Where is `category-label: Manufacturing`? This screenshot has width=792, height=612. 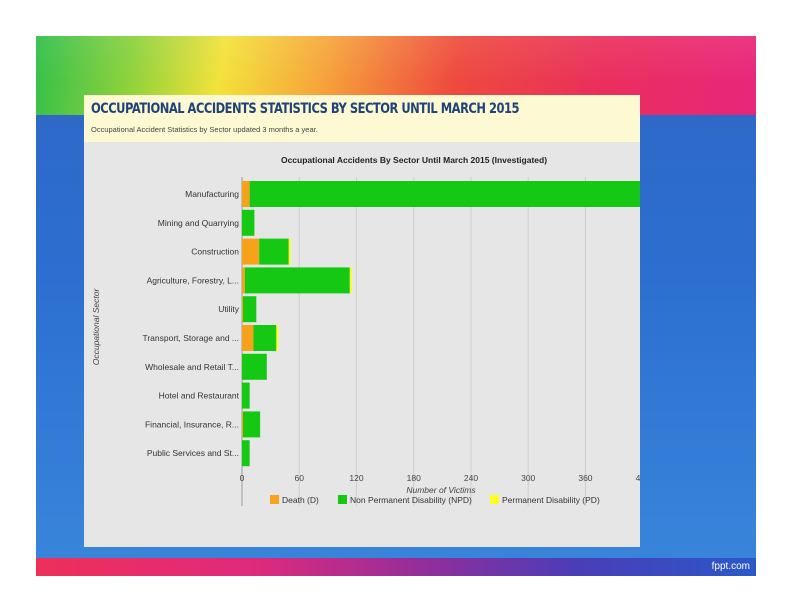
category-label: Manufacturing is located at coordinates (212, 194).